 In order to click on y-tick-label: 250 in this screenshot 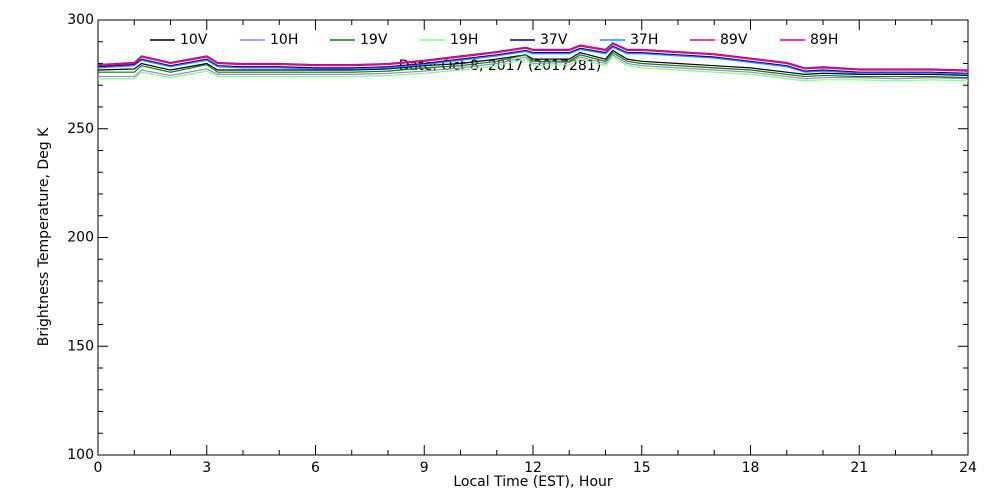, I will do `click(80, 129)`.